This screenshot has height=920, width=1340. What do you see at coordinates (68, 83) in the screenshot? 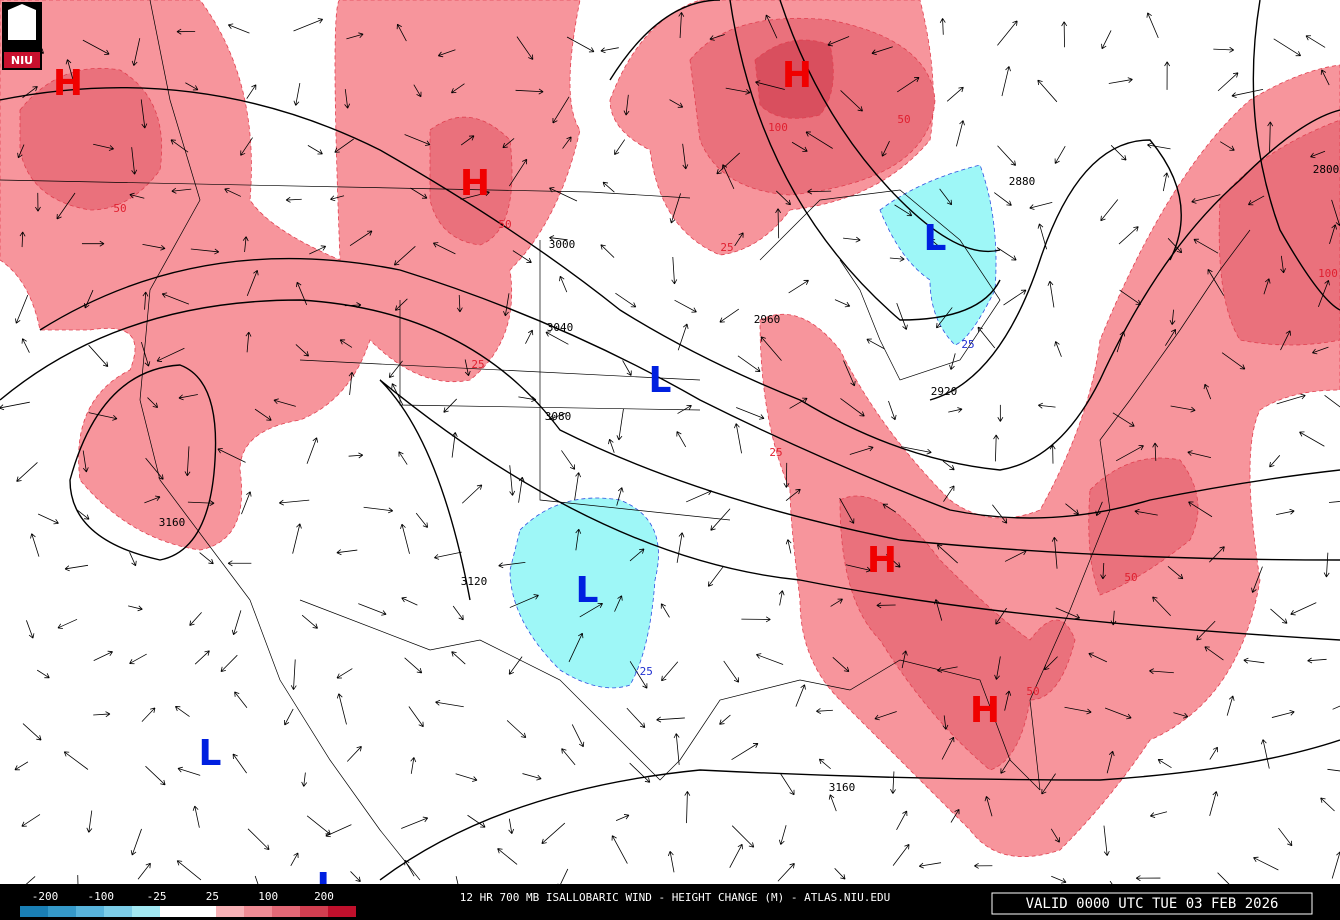
I see `pressure-center: H` at bounding box center [68, 83].